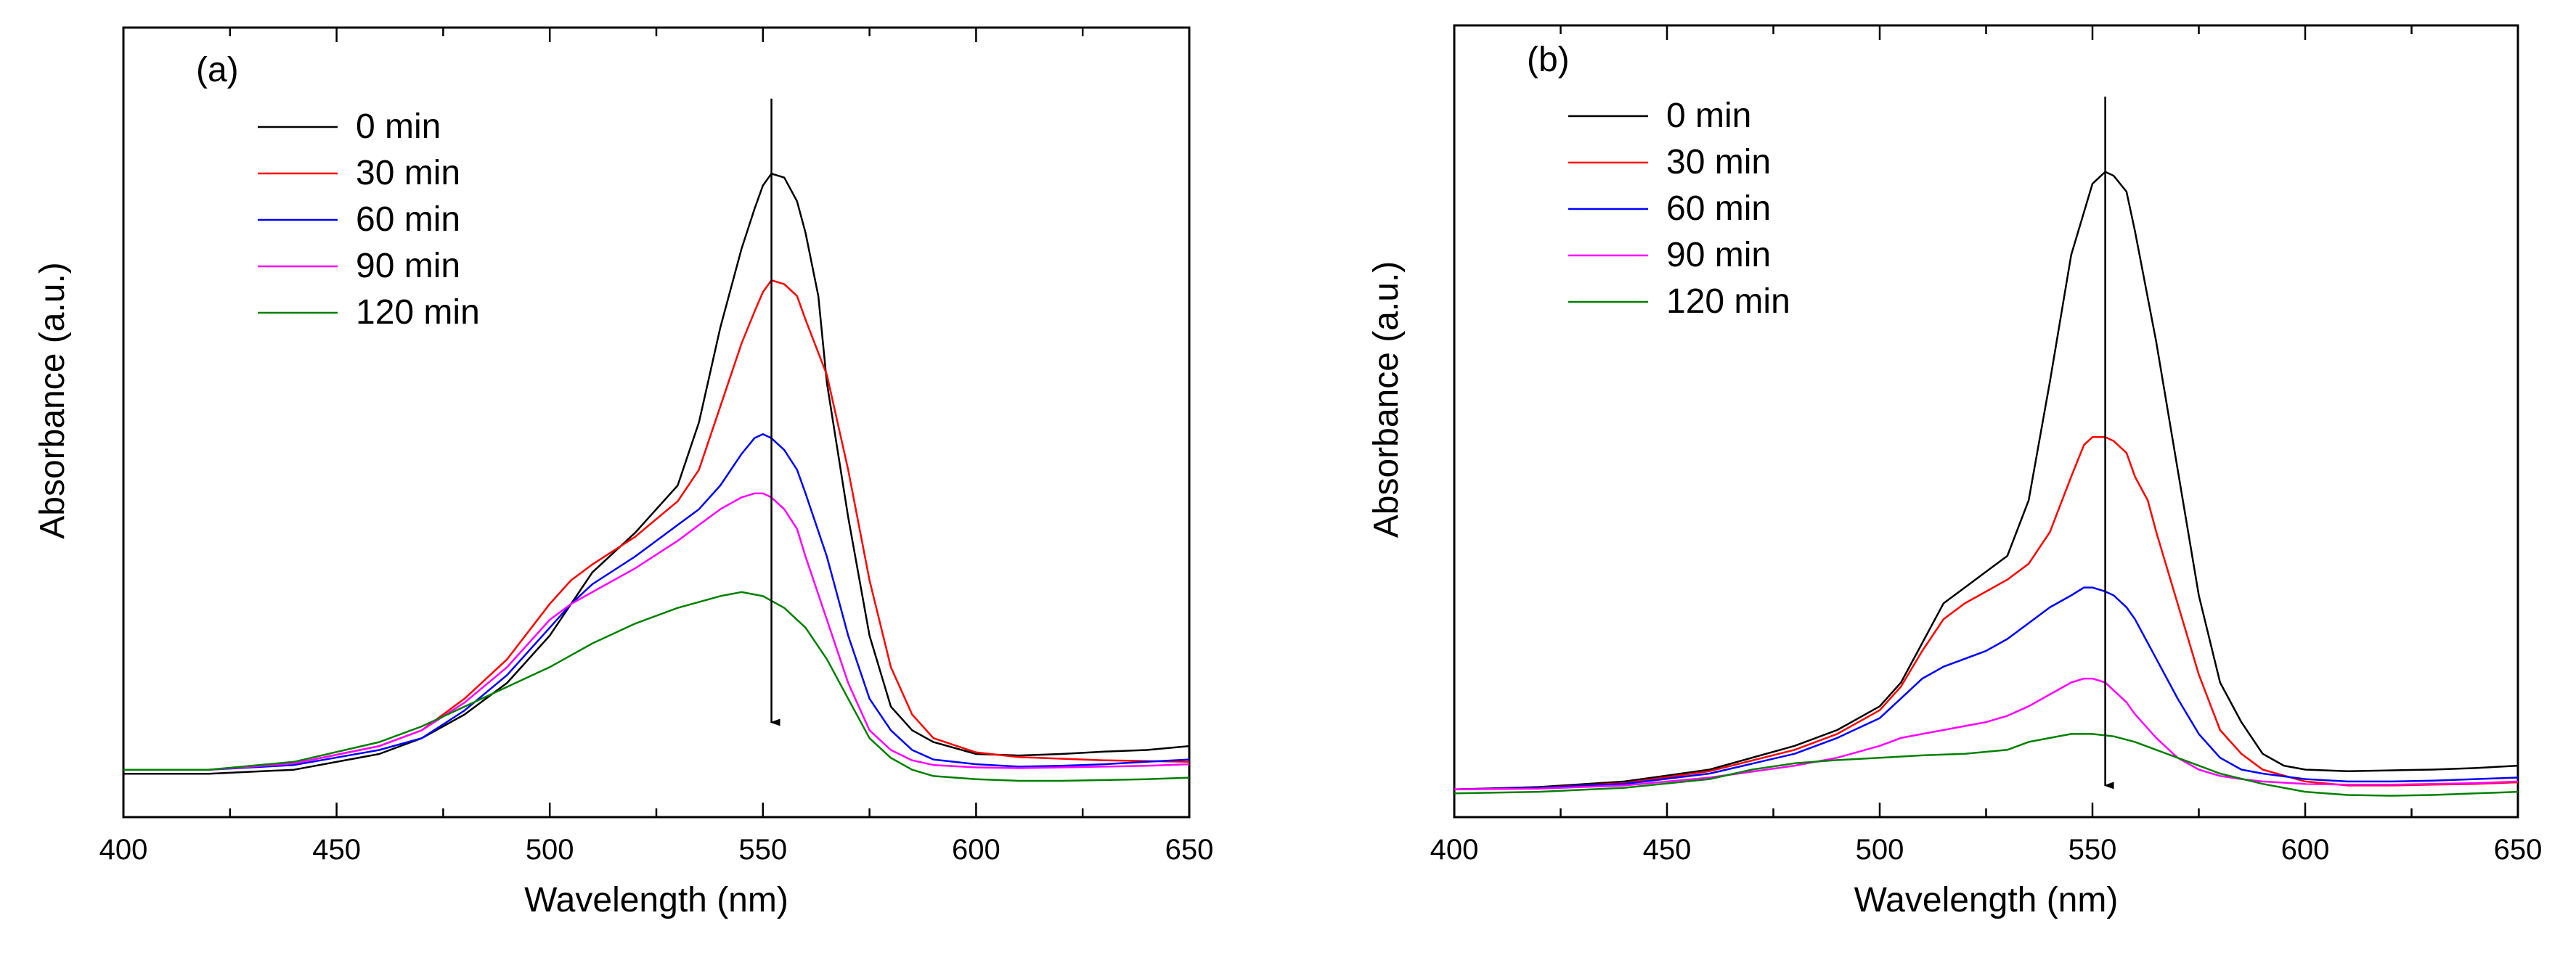 The height and width of the screenshot is (955, 2576). Describe the element at coordinates (217, 70) in the screenshot. I see `panel-label: (a)` at that location.